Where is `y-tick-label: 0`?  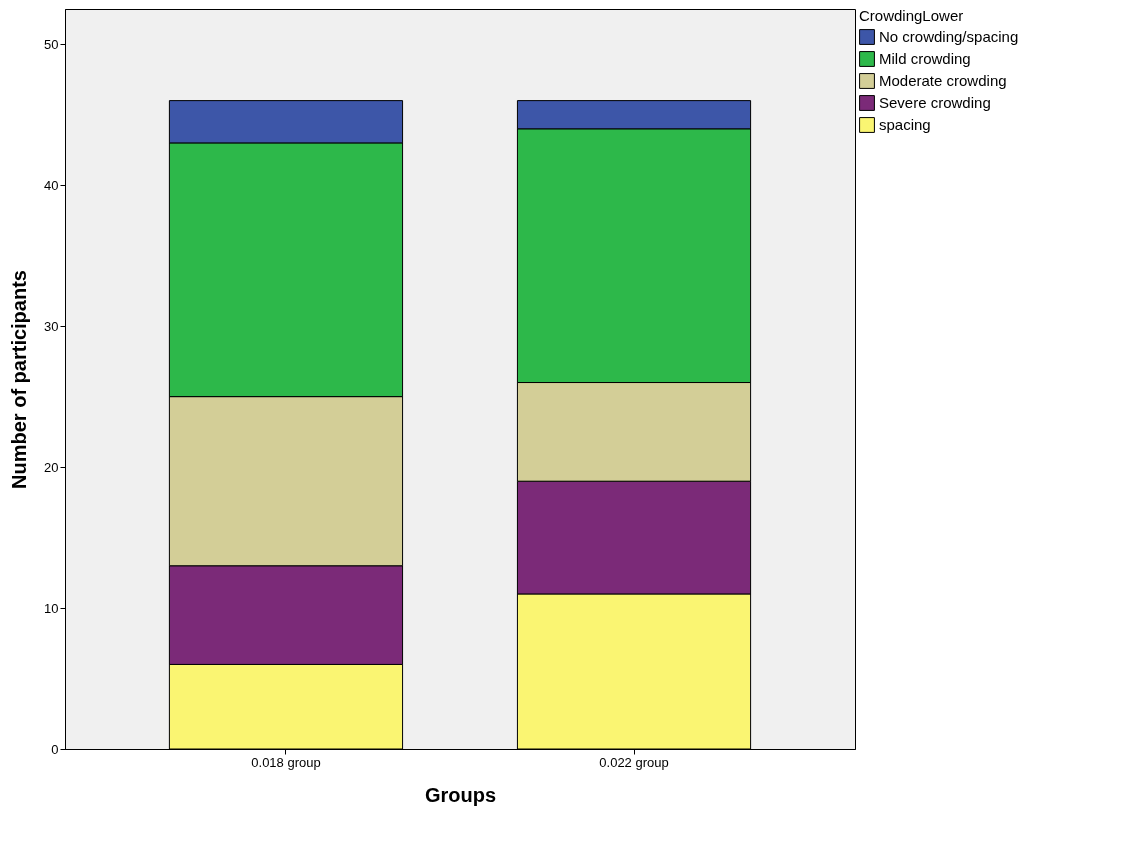 y-tick-label: 0 is located at coordinates (55, 749).